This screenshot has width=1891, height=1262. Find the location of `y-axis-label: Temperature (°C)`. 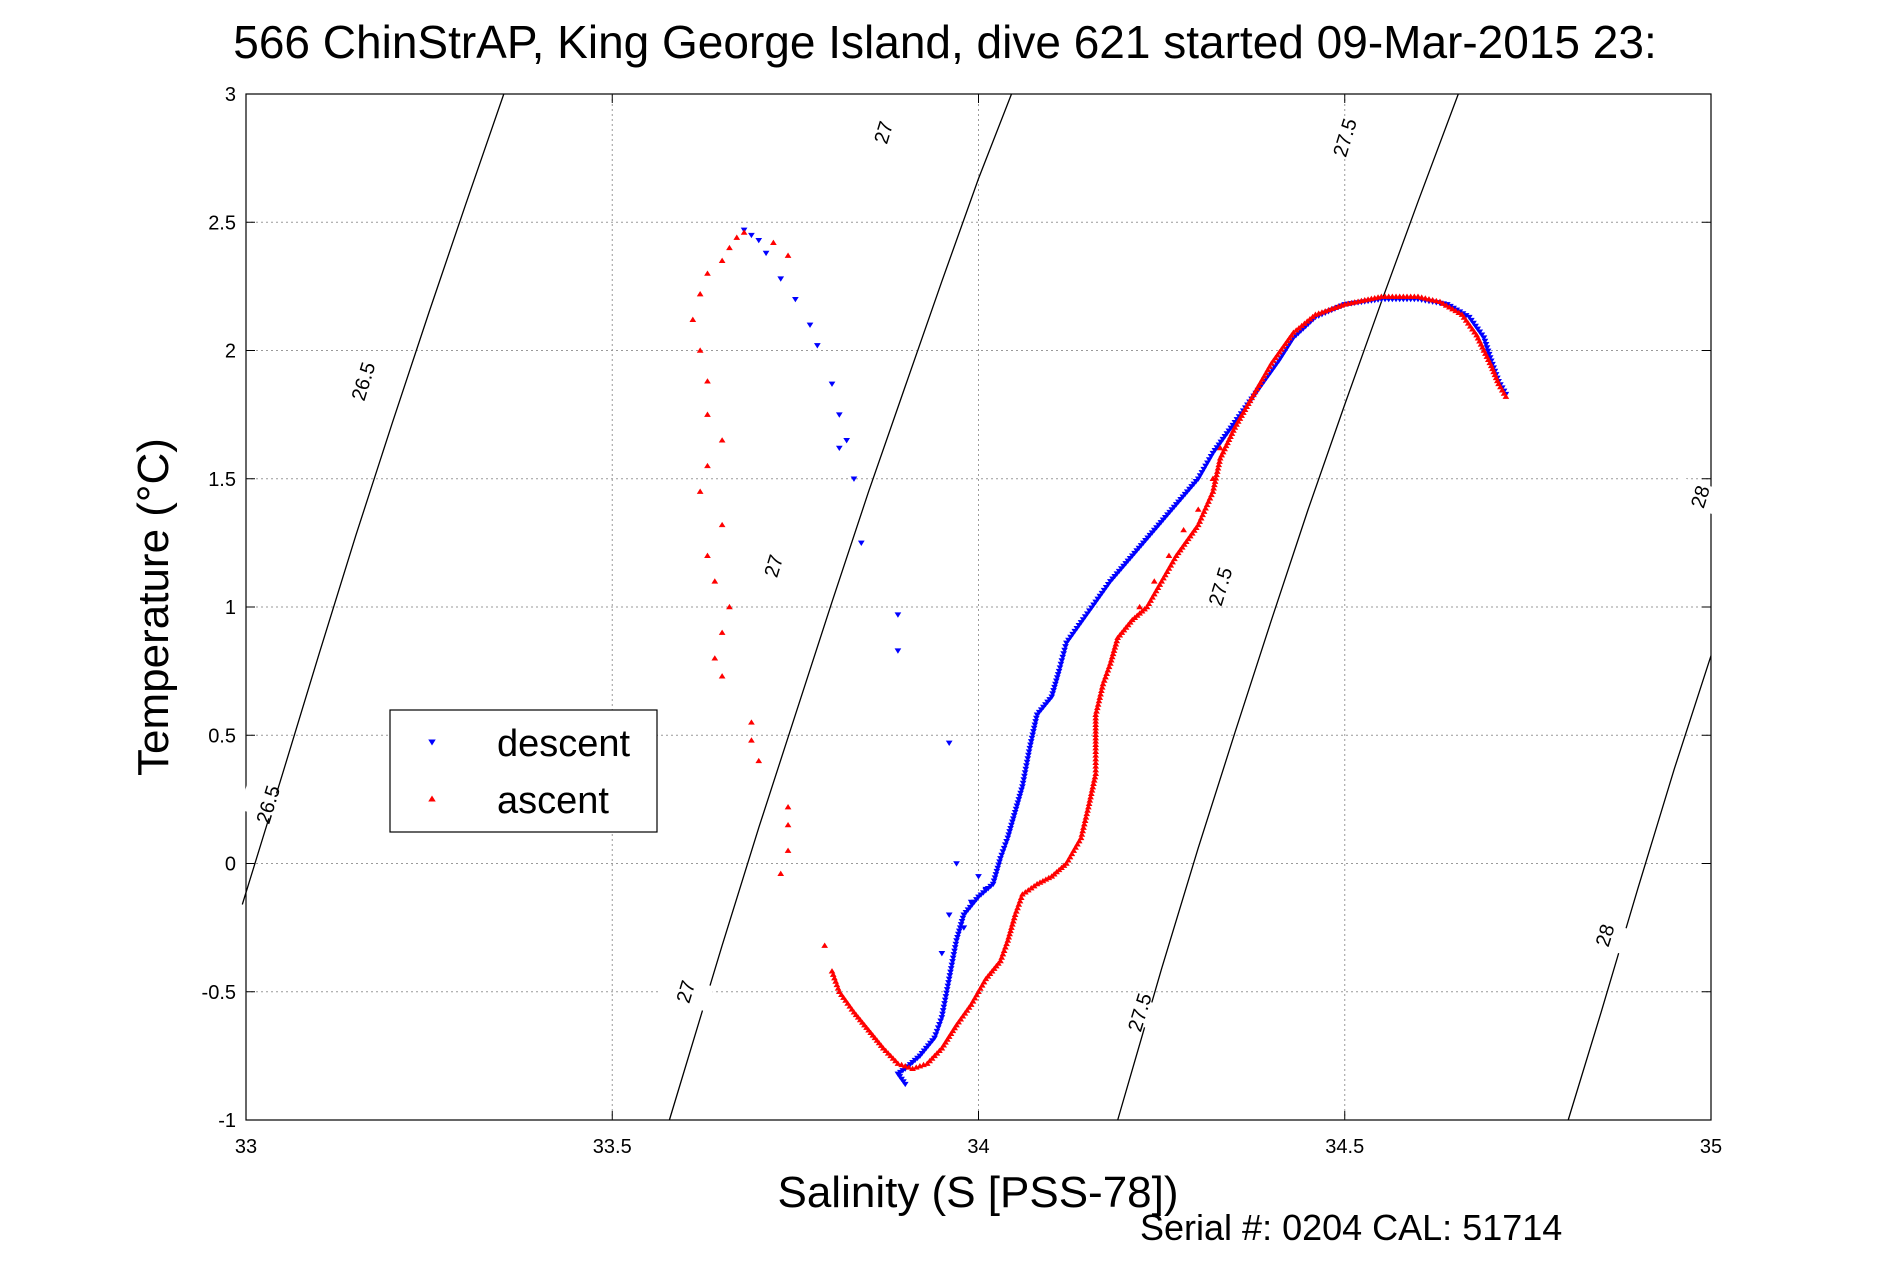

y-axis-label: Temperature (°C) is located at coordinates (153, 607).